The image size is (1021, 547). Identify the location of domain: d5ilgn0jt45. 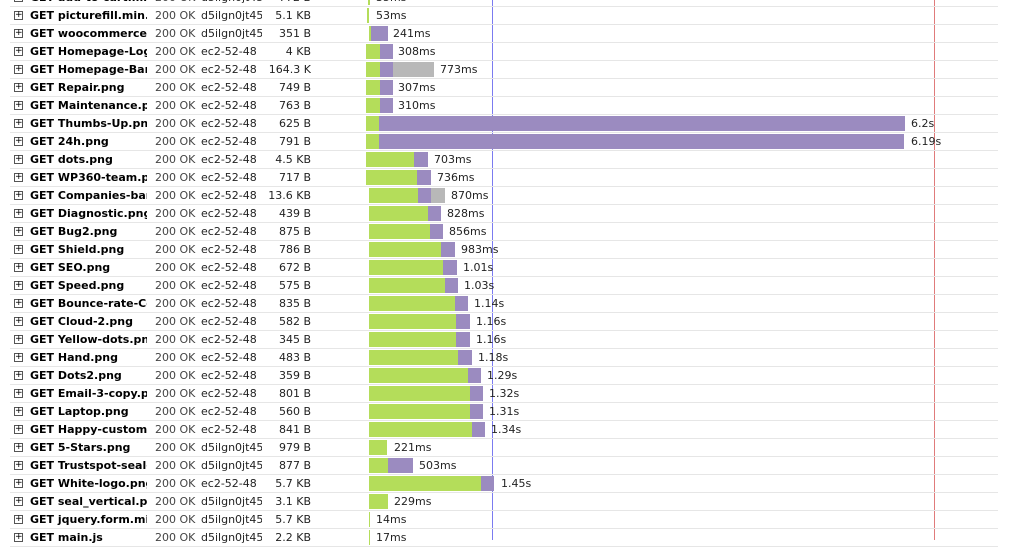
(231, 447).